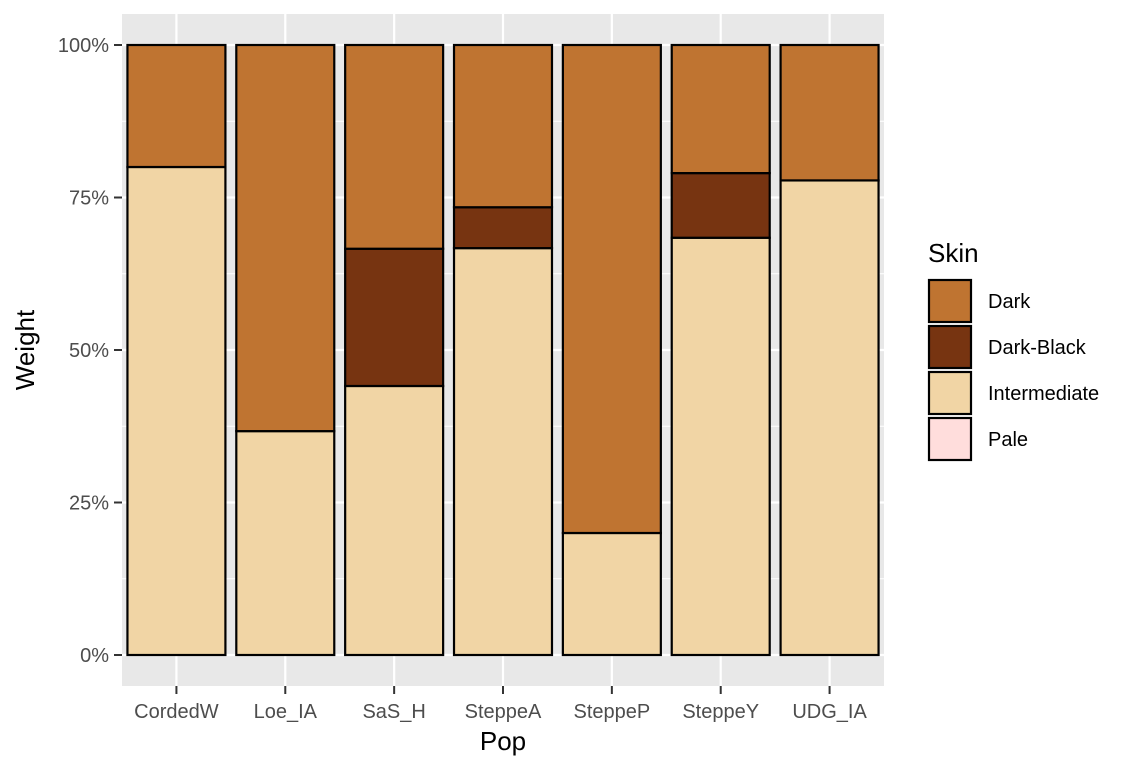  Describe the element at coordinates (1009, 302) in the screenshot. I see `legend-label-dark: Dark` at that location.